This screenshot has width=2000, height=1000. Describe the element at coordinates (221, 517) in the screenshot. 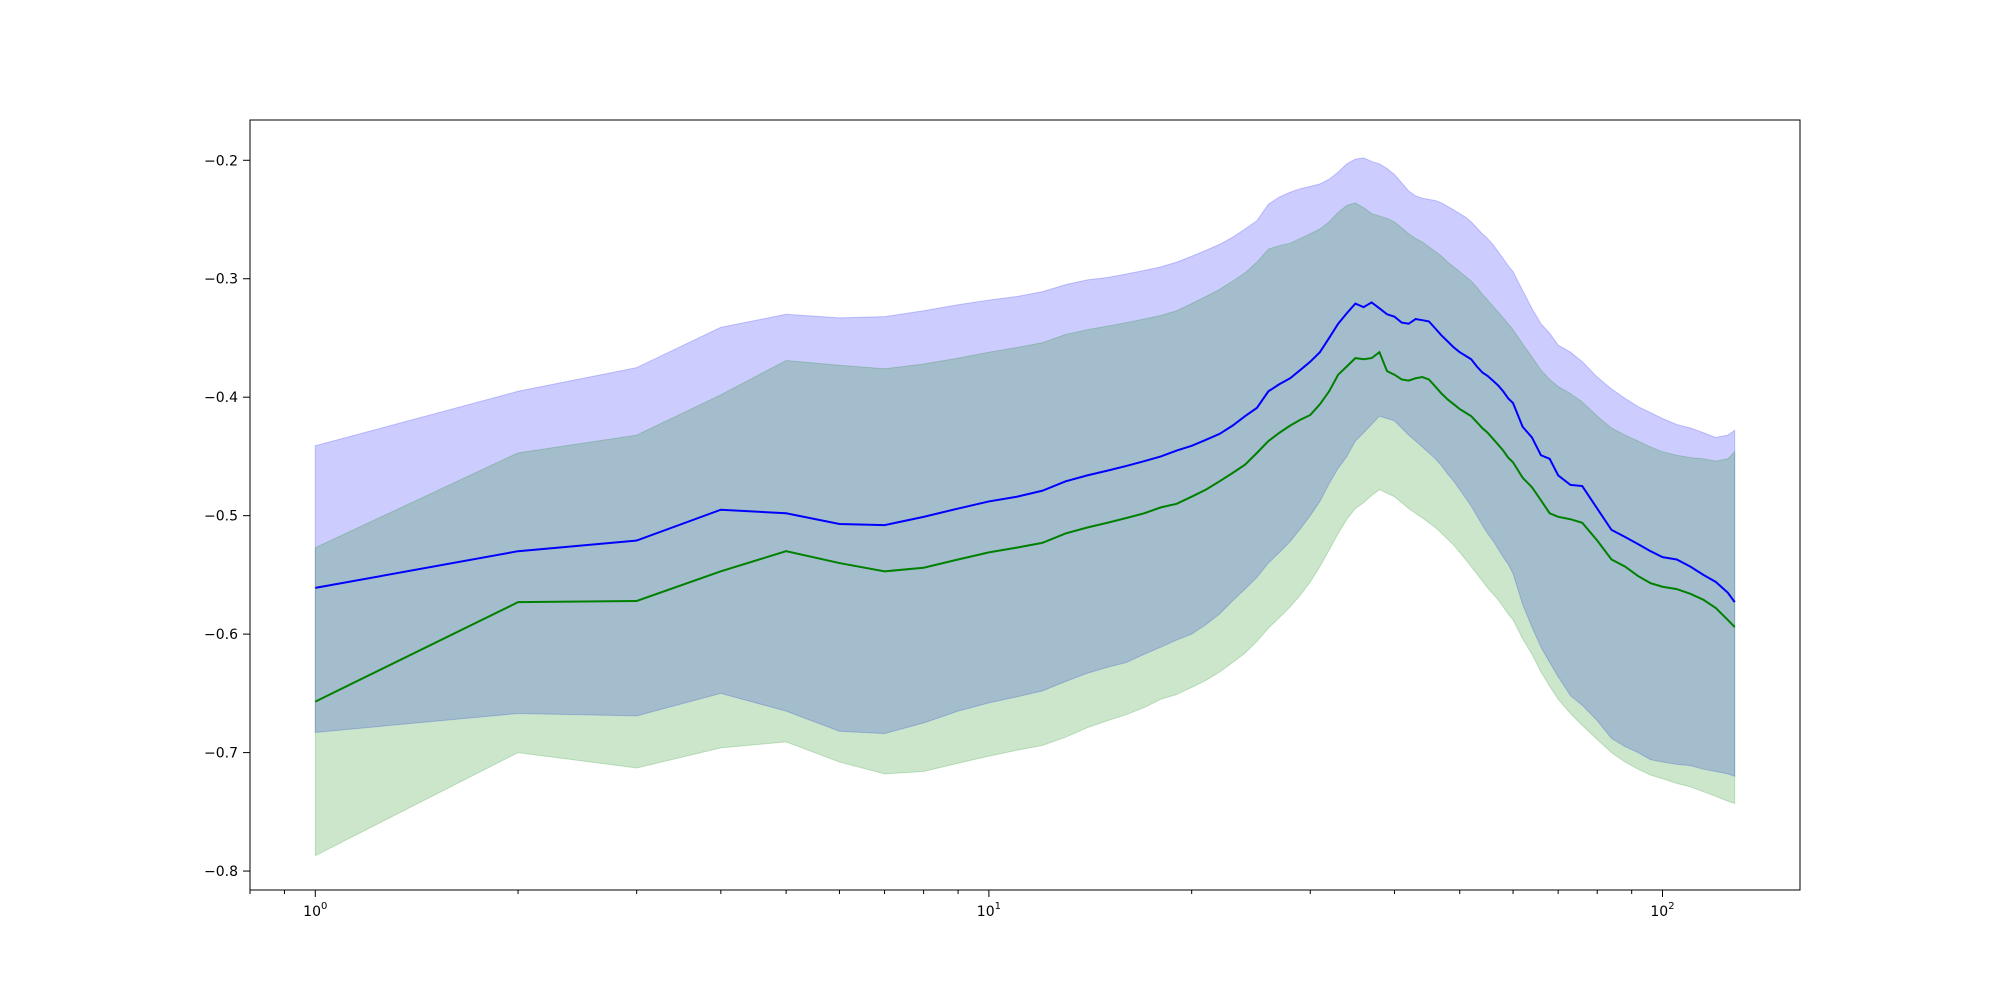

I see `y-tick-label: −0.5` at that location.